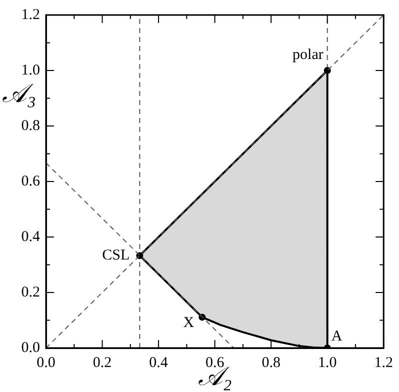 Image resolution: width=399 pixels, height=392 pixels. Describe the element at coordinates (30, 70) in the screenshot. I see `y-tick-label: 1.0` at that location.